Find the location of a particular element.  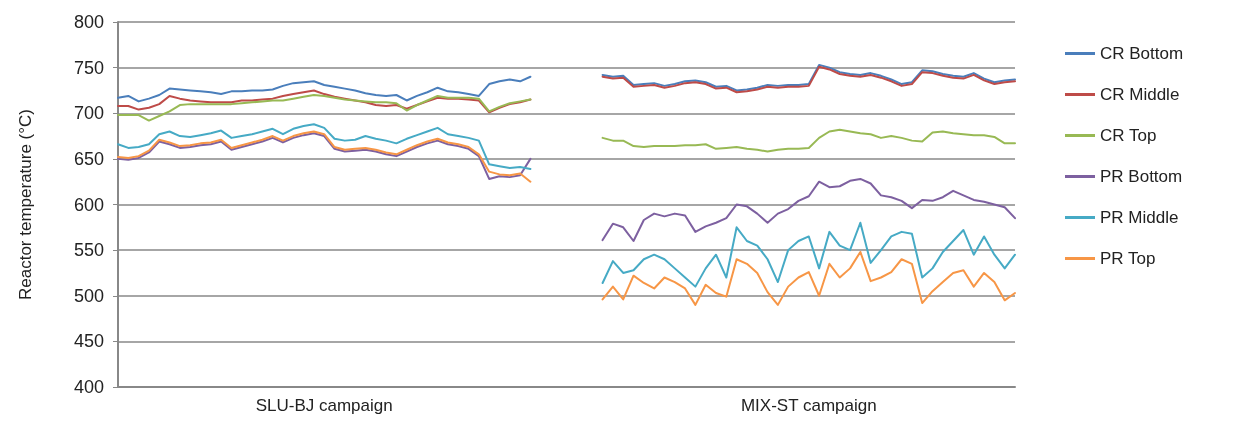

legend-label: CR Top is located at coordinates (1128, 135).